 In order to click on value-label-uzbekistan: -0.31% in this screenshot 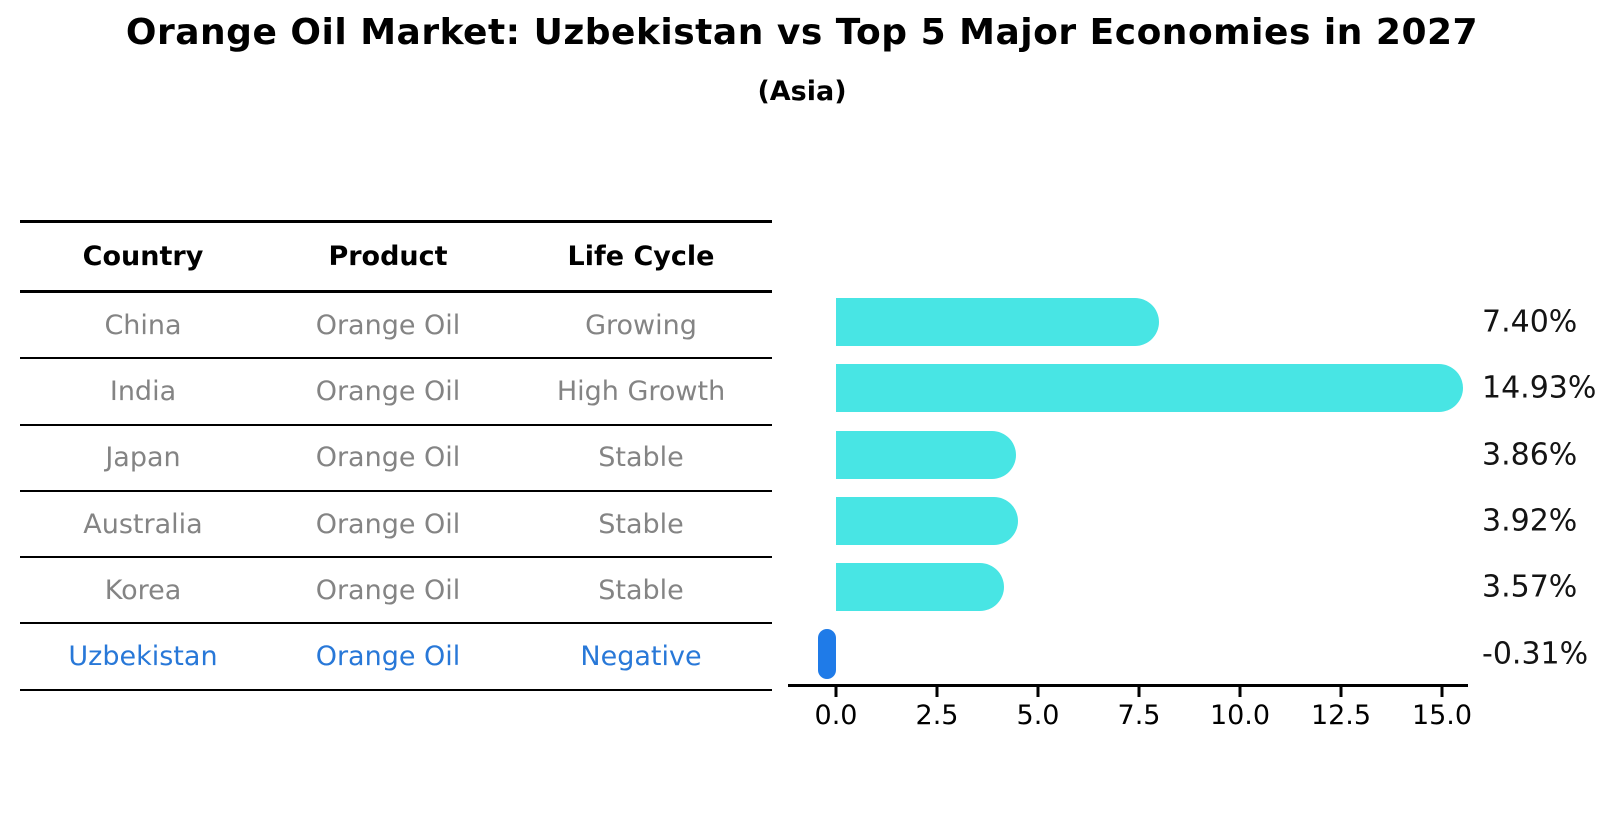, I will do `click(1535, 654)`.